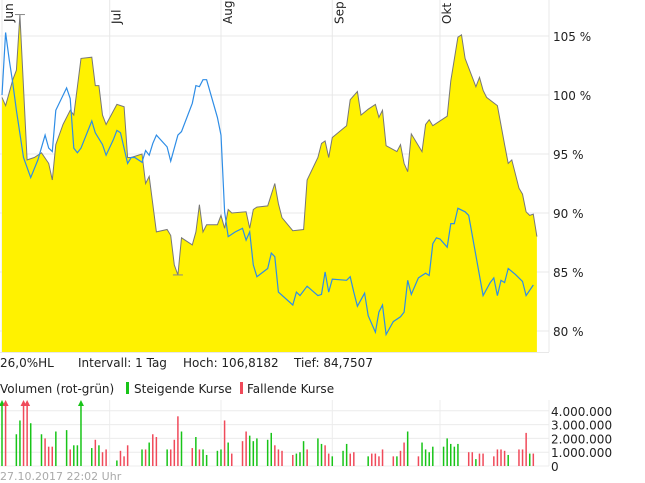  Describe the element at coordinates (57, 389) in the screenshot. I see `volume-title: Volumen (rot-grün)` at that location.